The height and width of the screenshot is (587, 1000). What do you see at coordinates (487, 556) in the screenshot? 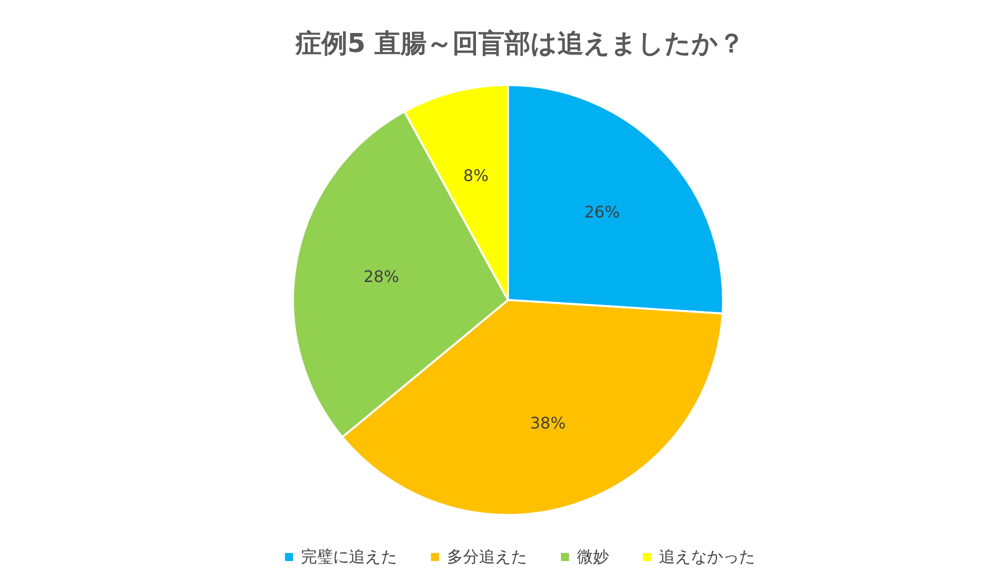
I see `legend-label: 多分追えた` at bounding box center [487, 556].